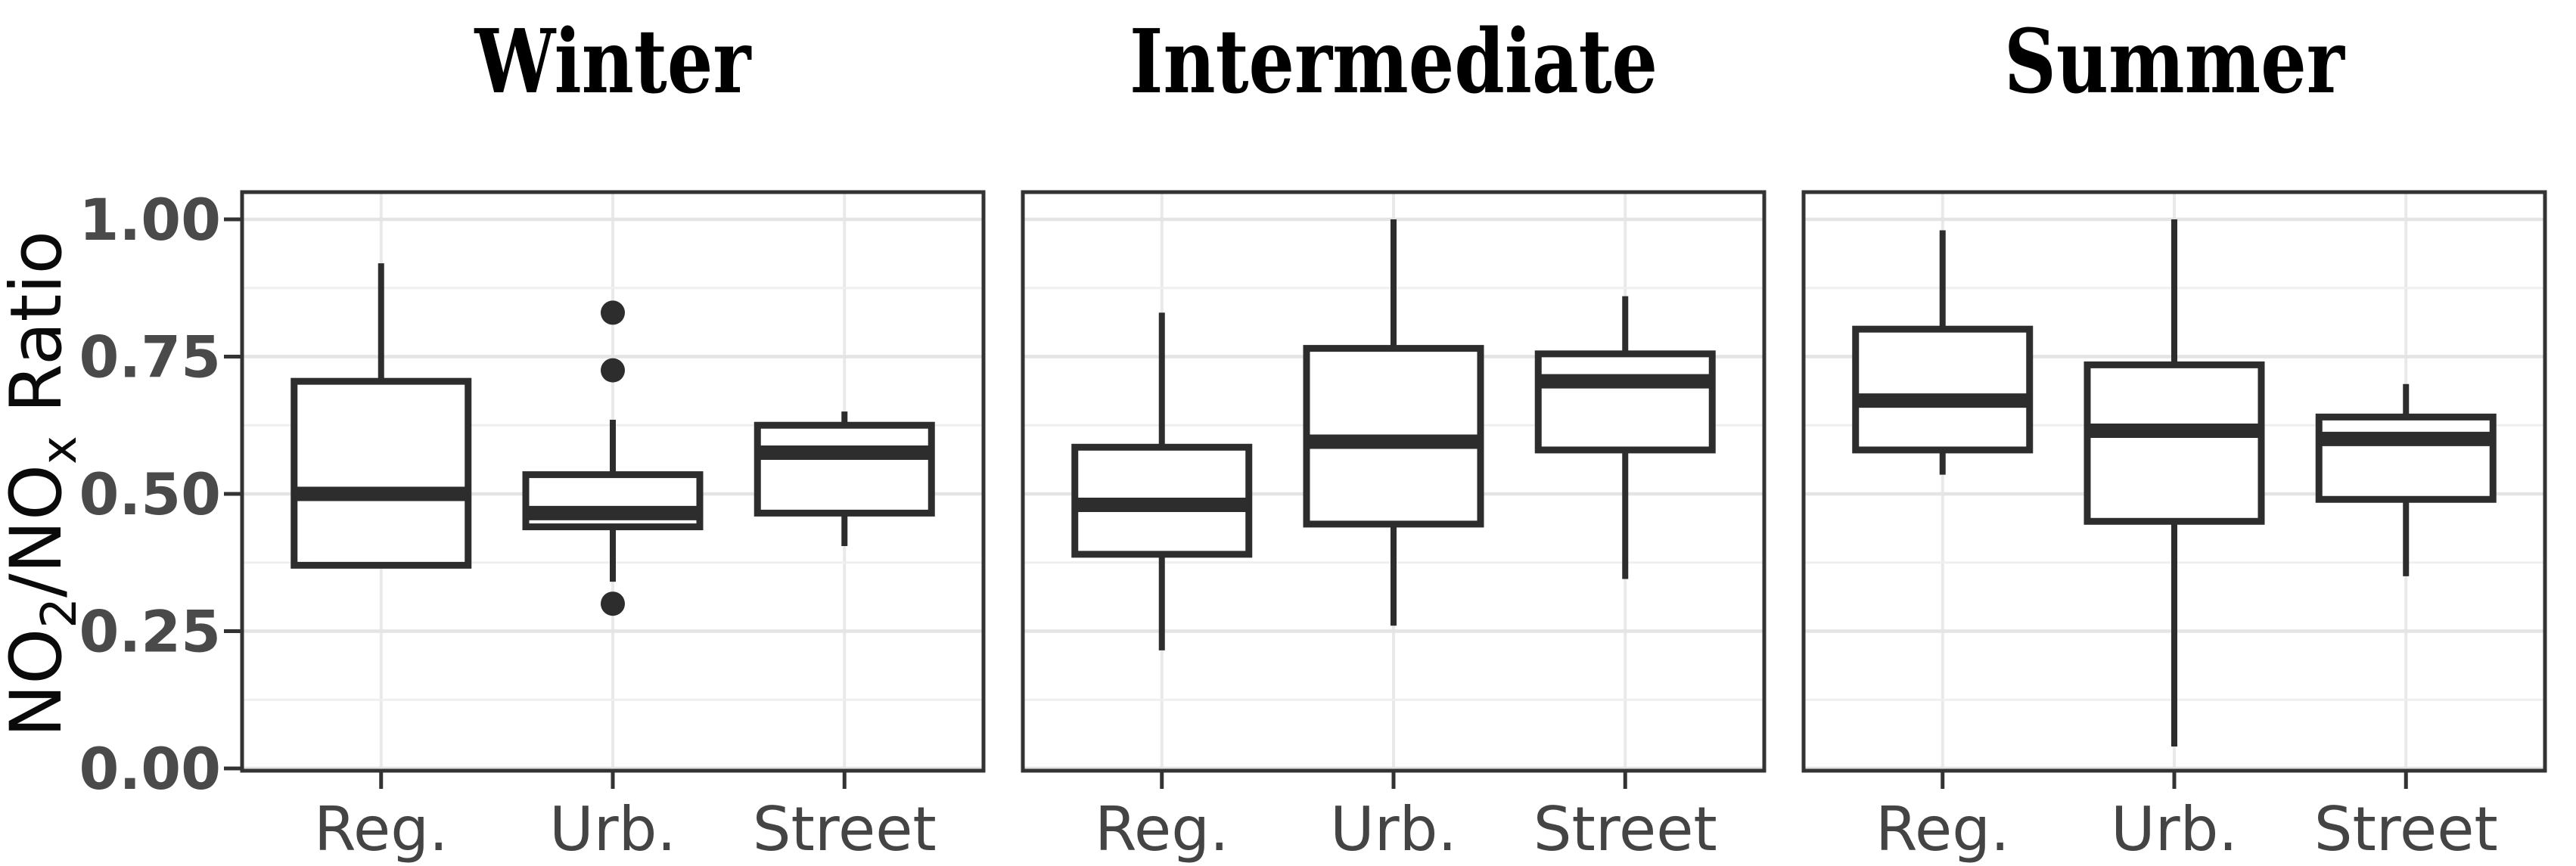 Image resolution: width=2576 pixels, height=866 pixels. Describe the element at coordinates (150, 632) in the screenshot. I see `y-axis-tick-label: 0.25` at that location.